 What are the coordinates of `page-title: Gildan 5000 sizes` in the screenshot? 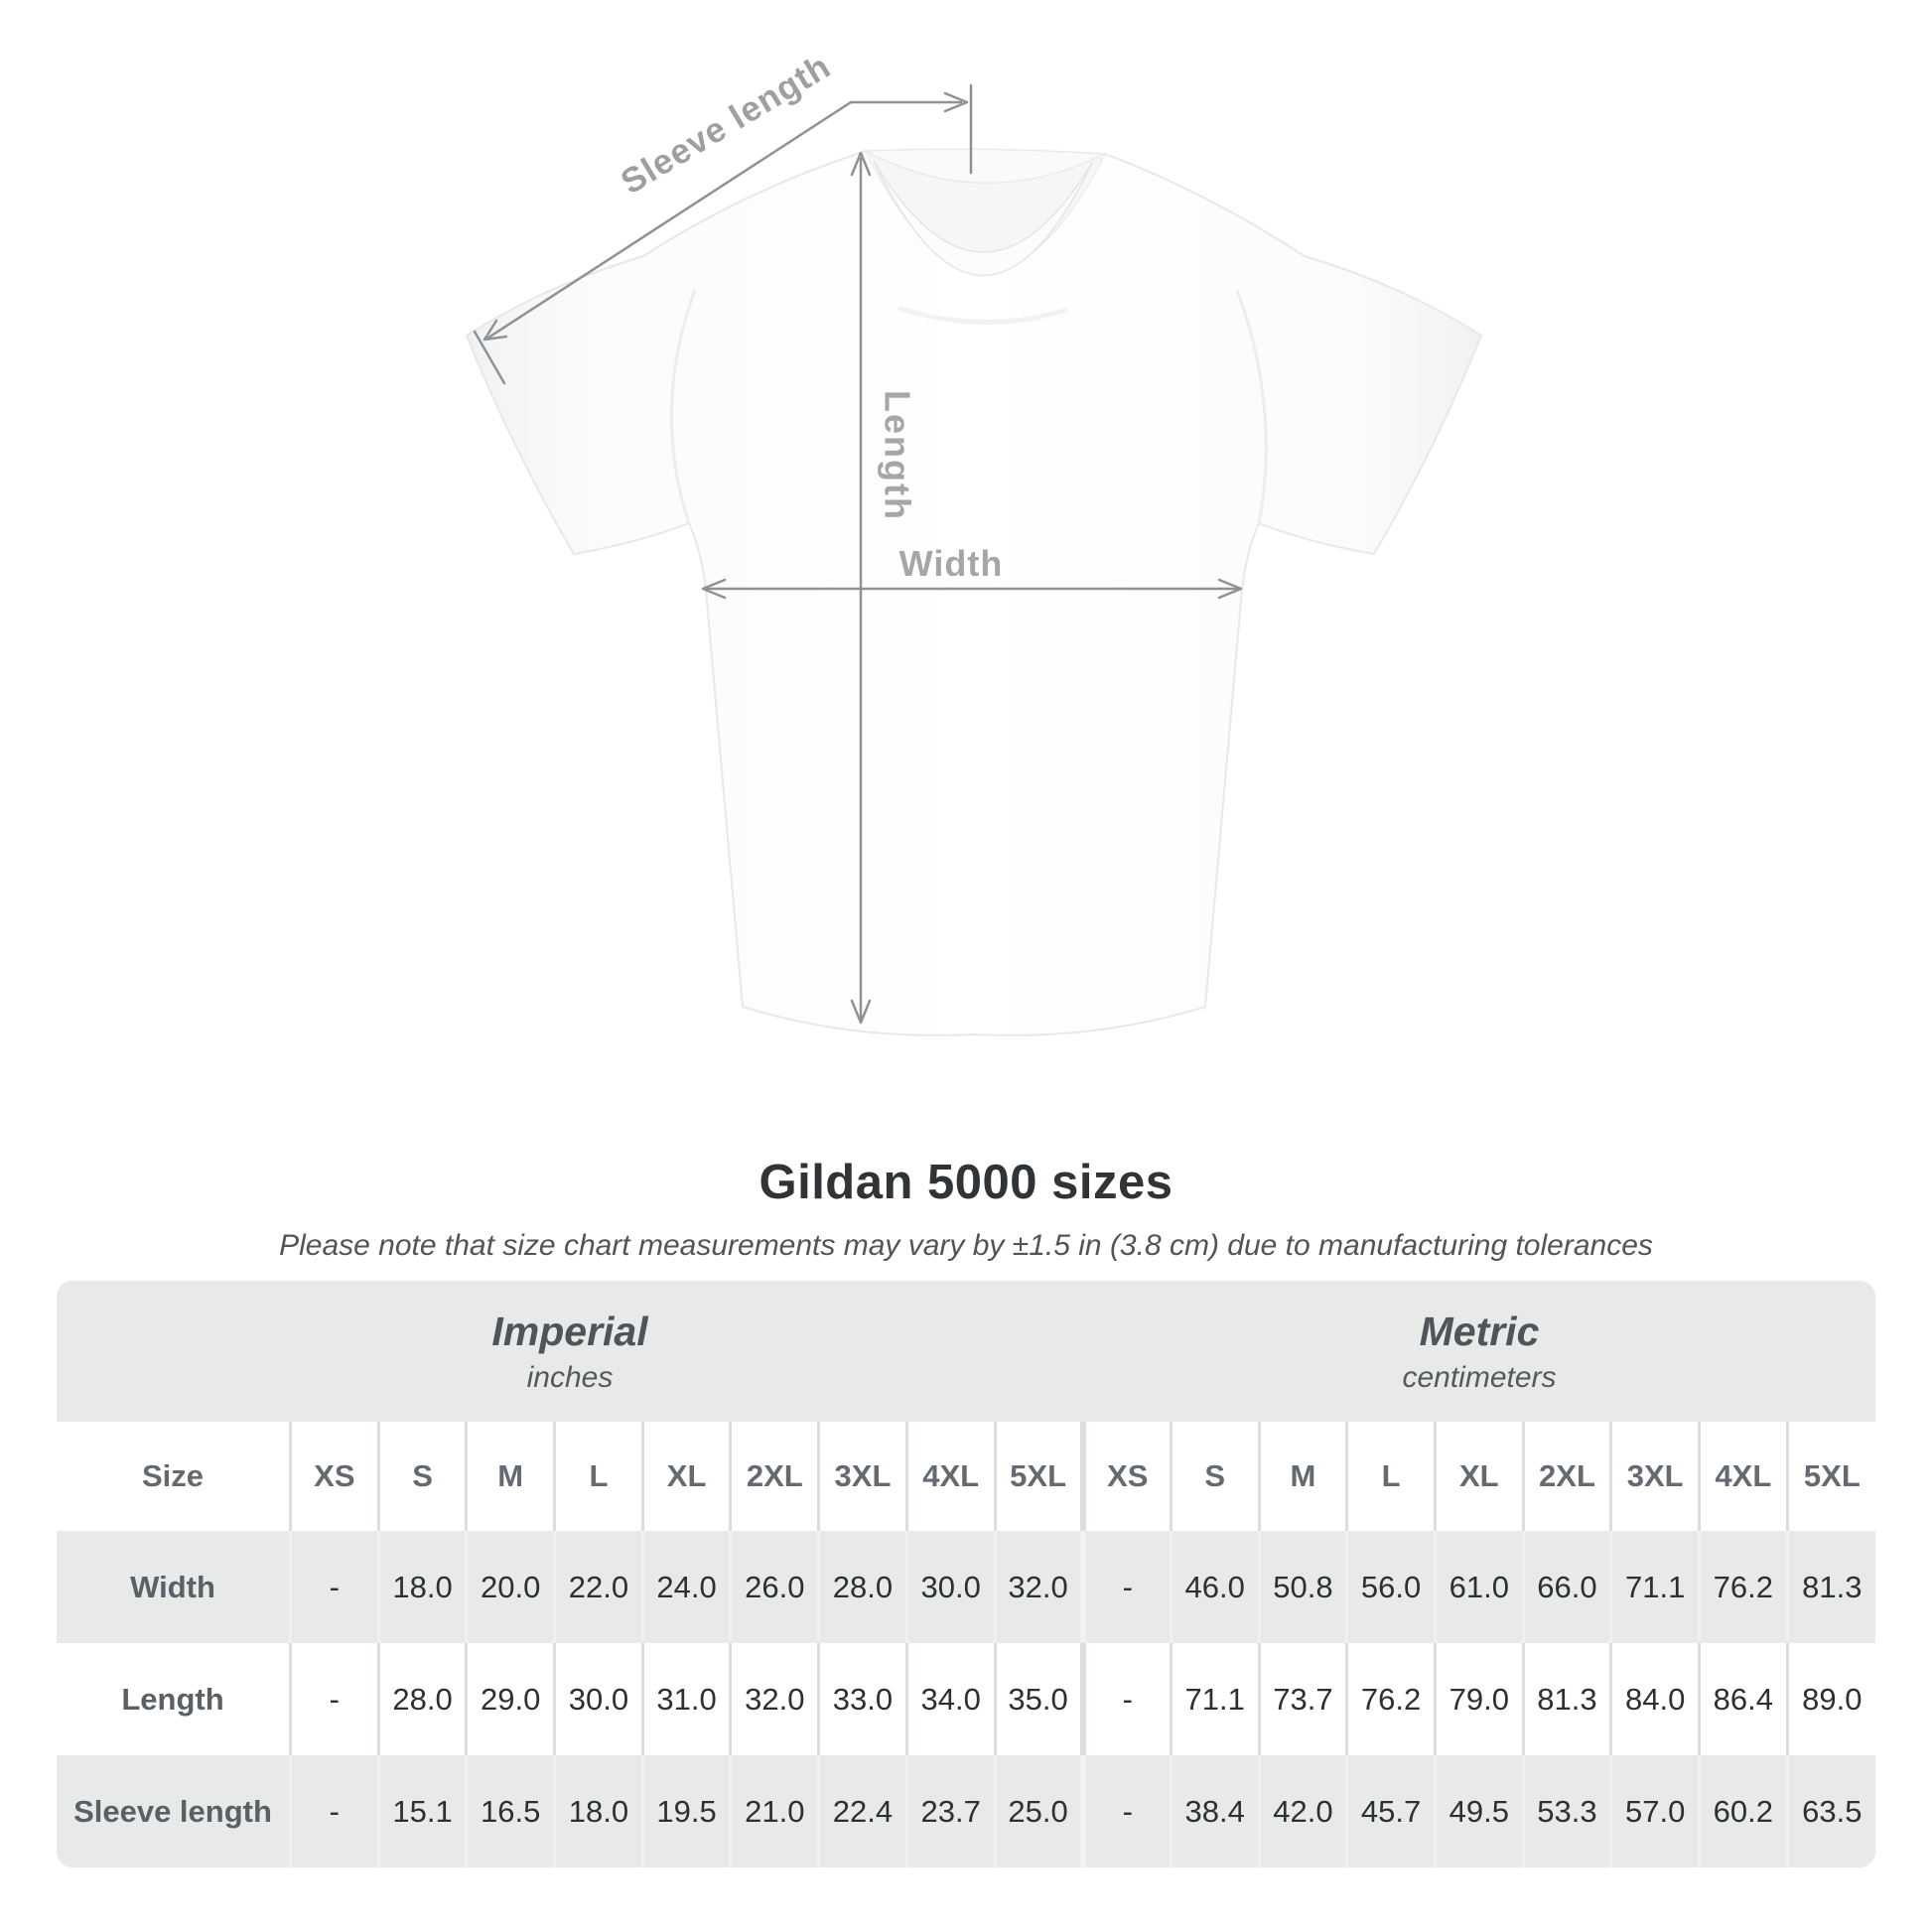 It's located at (966, 1183).